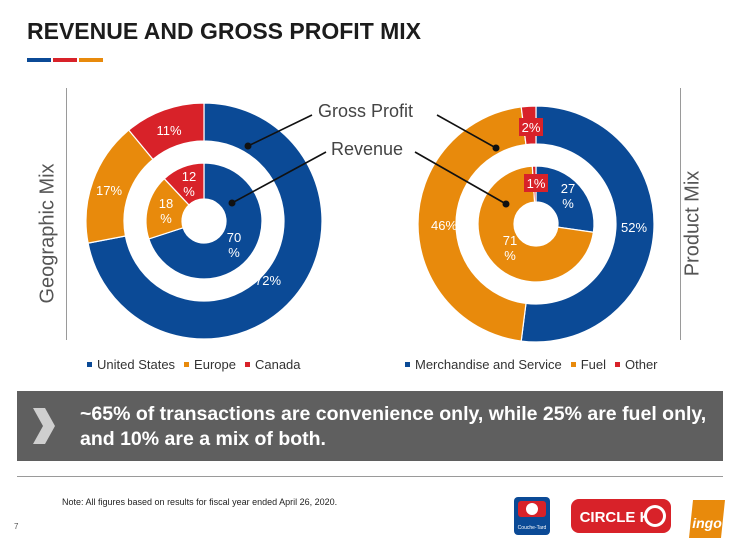  I want to click on title-accent-orange, so click(91, 60).